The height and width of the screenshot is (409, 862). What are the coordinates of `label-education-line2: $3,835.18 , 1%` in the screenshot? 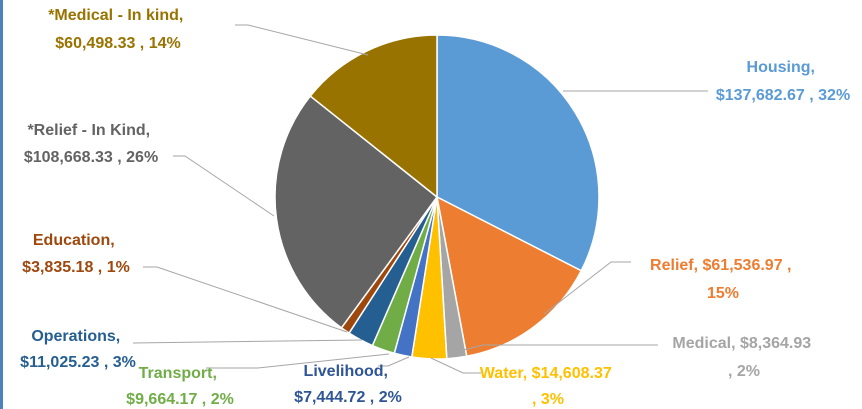 It's located at (76, 267).